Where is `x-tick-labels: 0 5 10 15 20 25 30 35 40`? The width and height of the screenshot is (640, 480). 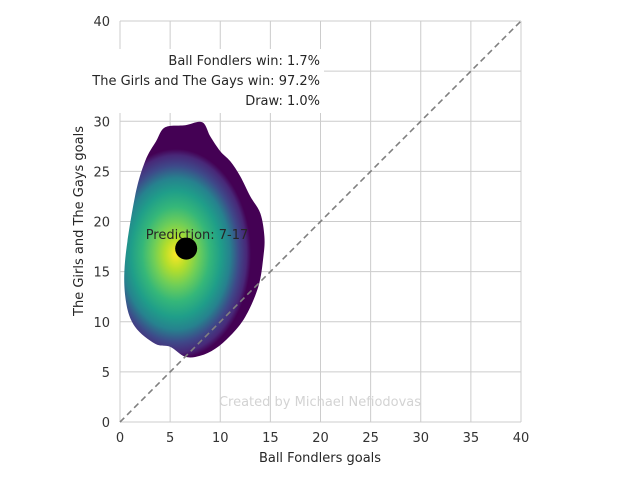 x-tick-labels: 0 5 10 15 20 25 30 35 40 is located at coordinates (322, 438).